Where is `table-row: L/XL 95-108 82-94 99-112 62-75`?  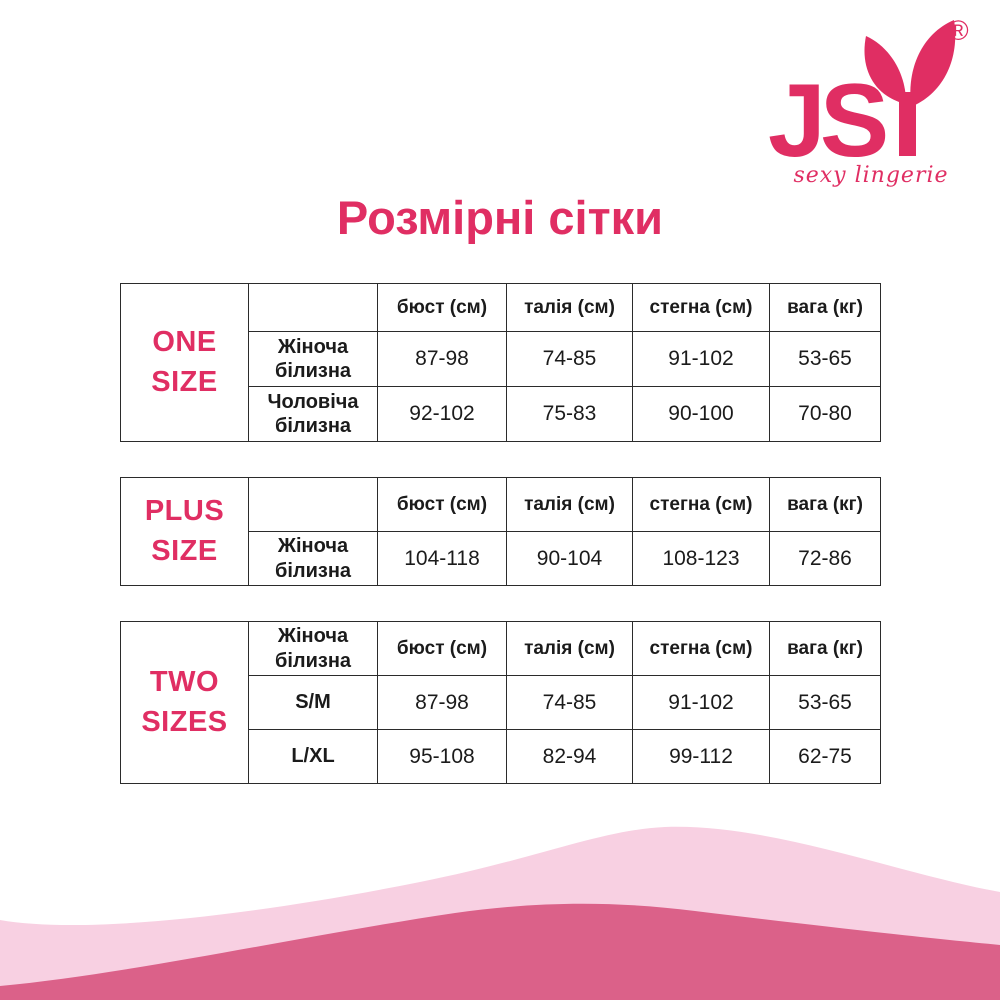 table-row: L/XL 95-108 82-94 99-112 62-75 is located at coordinates (501, 756).